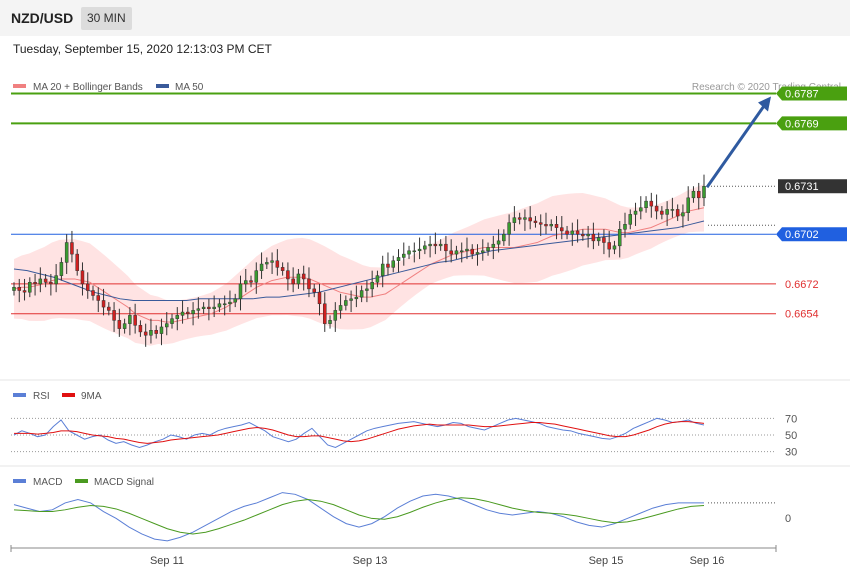 The width and height of the screenshot is (850, 576). Describe the element at coordinates (189, 87) in the screenshot. I see `ma50-legend-label: MA 50` at that location.